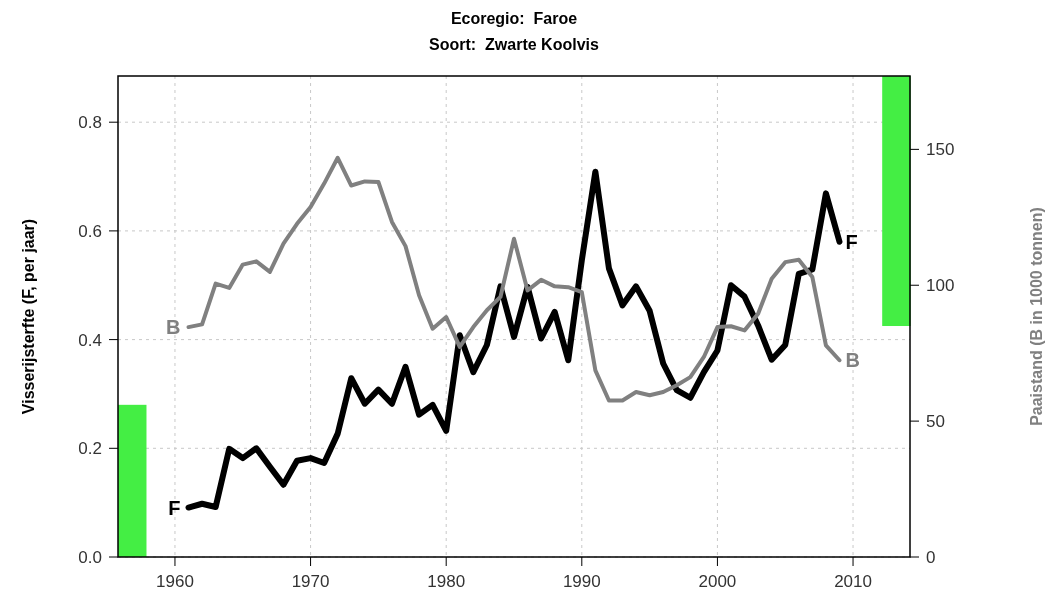 The width and height of the screenshot is (1058, 616). I want to click on x-tick-label: 2010, so click(853, 581).